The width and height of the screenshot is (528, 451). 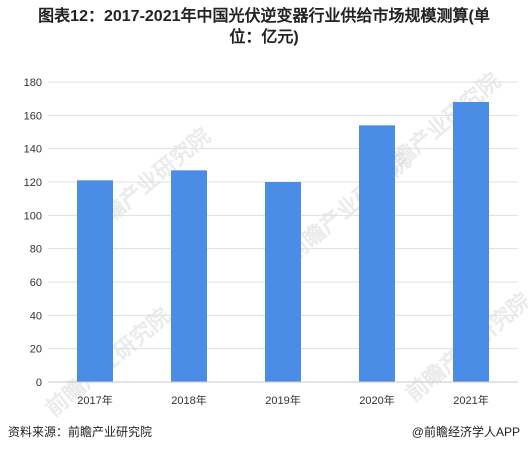 I want to click on y-tick-label: 180, so click(x=33, y=83).